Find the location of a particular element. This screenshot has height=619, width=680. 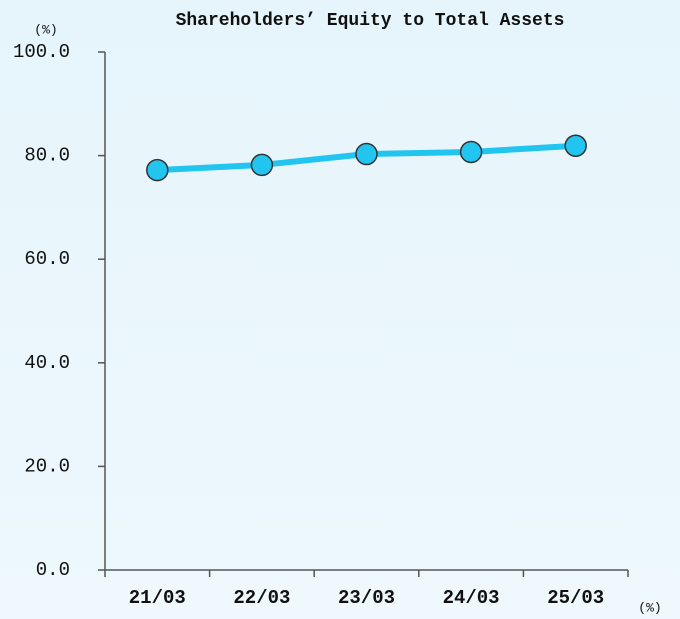

y-tick-label: 40.0 is located at coordinates (47, 363).